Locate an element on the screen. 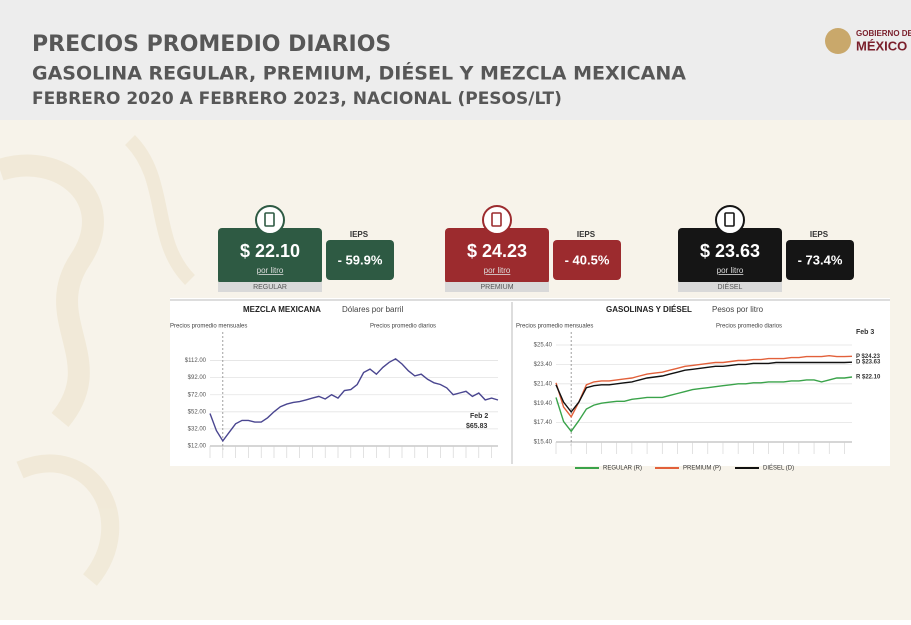  card-name: REGULAR is located at coordinates (270, 287).